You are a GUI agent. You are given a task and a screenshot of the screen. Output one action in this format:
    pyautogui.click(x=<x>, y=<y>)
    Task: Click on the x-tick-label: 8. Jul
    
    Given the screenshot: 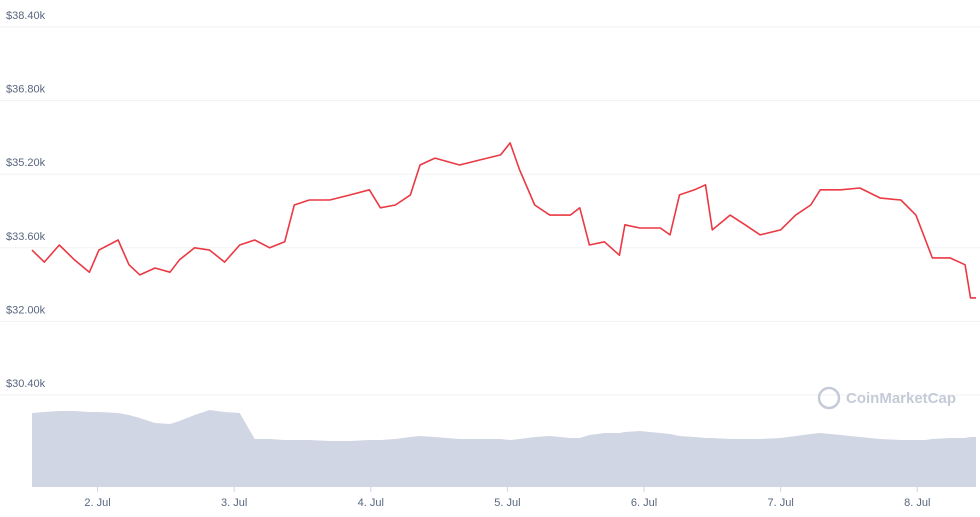 What is the action you would take?
    pyautogui.click(x=917, y=503)
    